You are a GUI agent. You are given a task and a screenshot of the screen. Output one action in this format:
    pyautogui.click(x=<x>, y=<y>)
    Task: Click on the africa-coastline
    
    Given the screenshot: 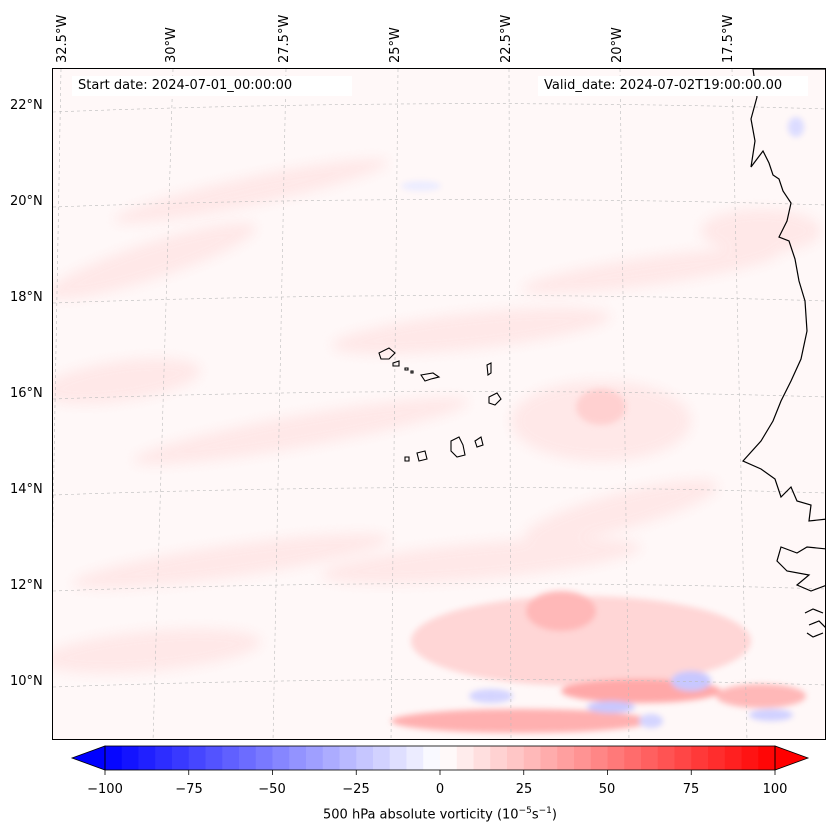 What is the action you would take?
    pyautogui.click(x=783, y=295)
    